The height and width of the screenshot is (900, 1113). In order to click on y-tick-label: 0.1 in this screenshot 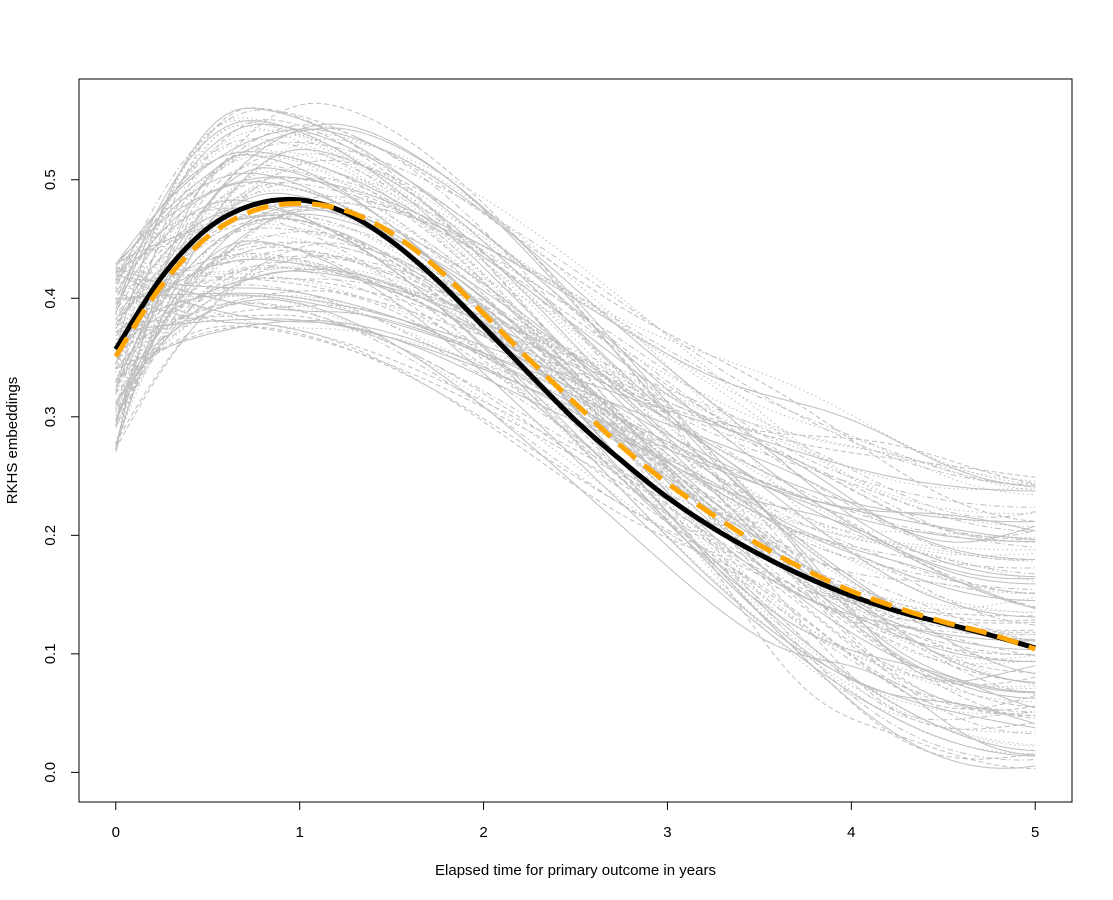, I will do `click(50, 653)`.